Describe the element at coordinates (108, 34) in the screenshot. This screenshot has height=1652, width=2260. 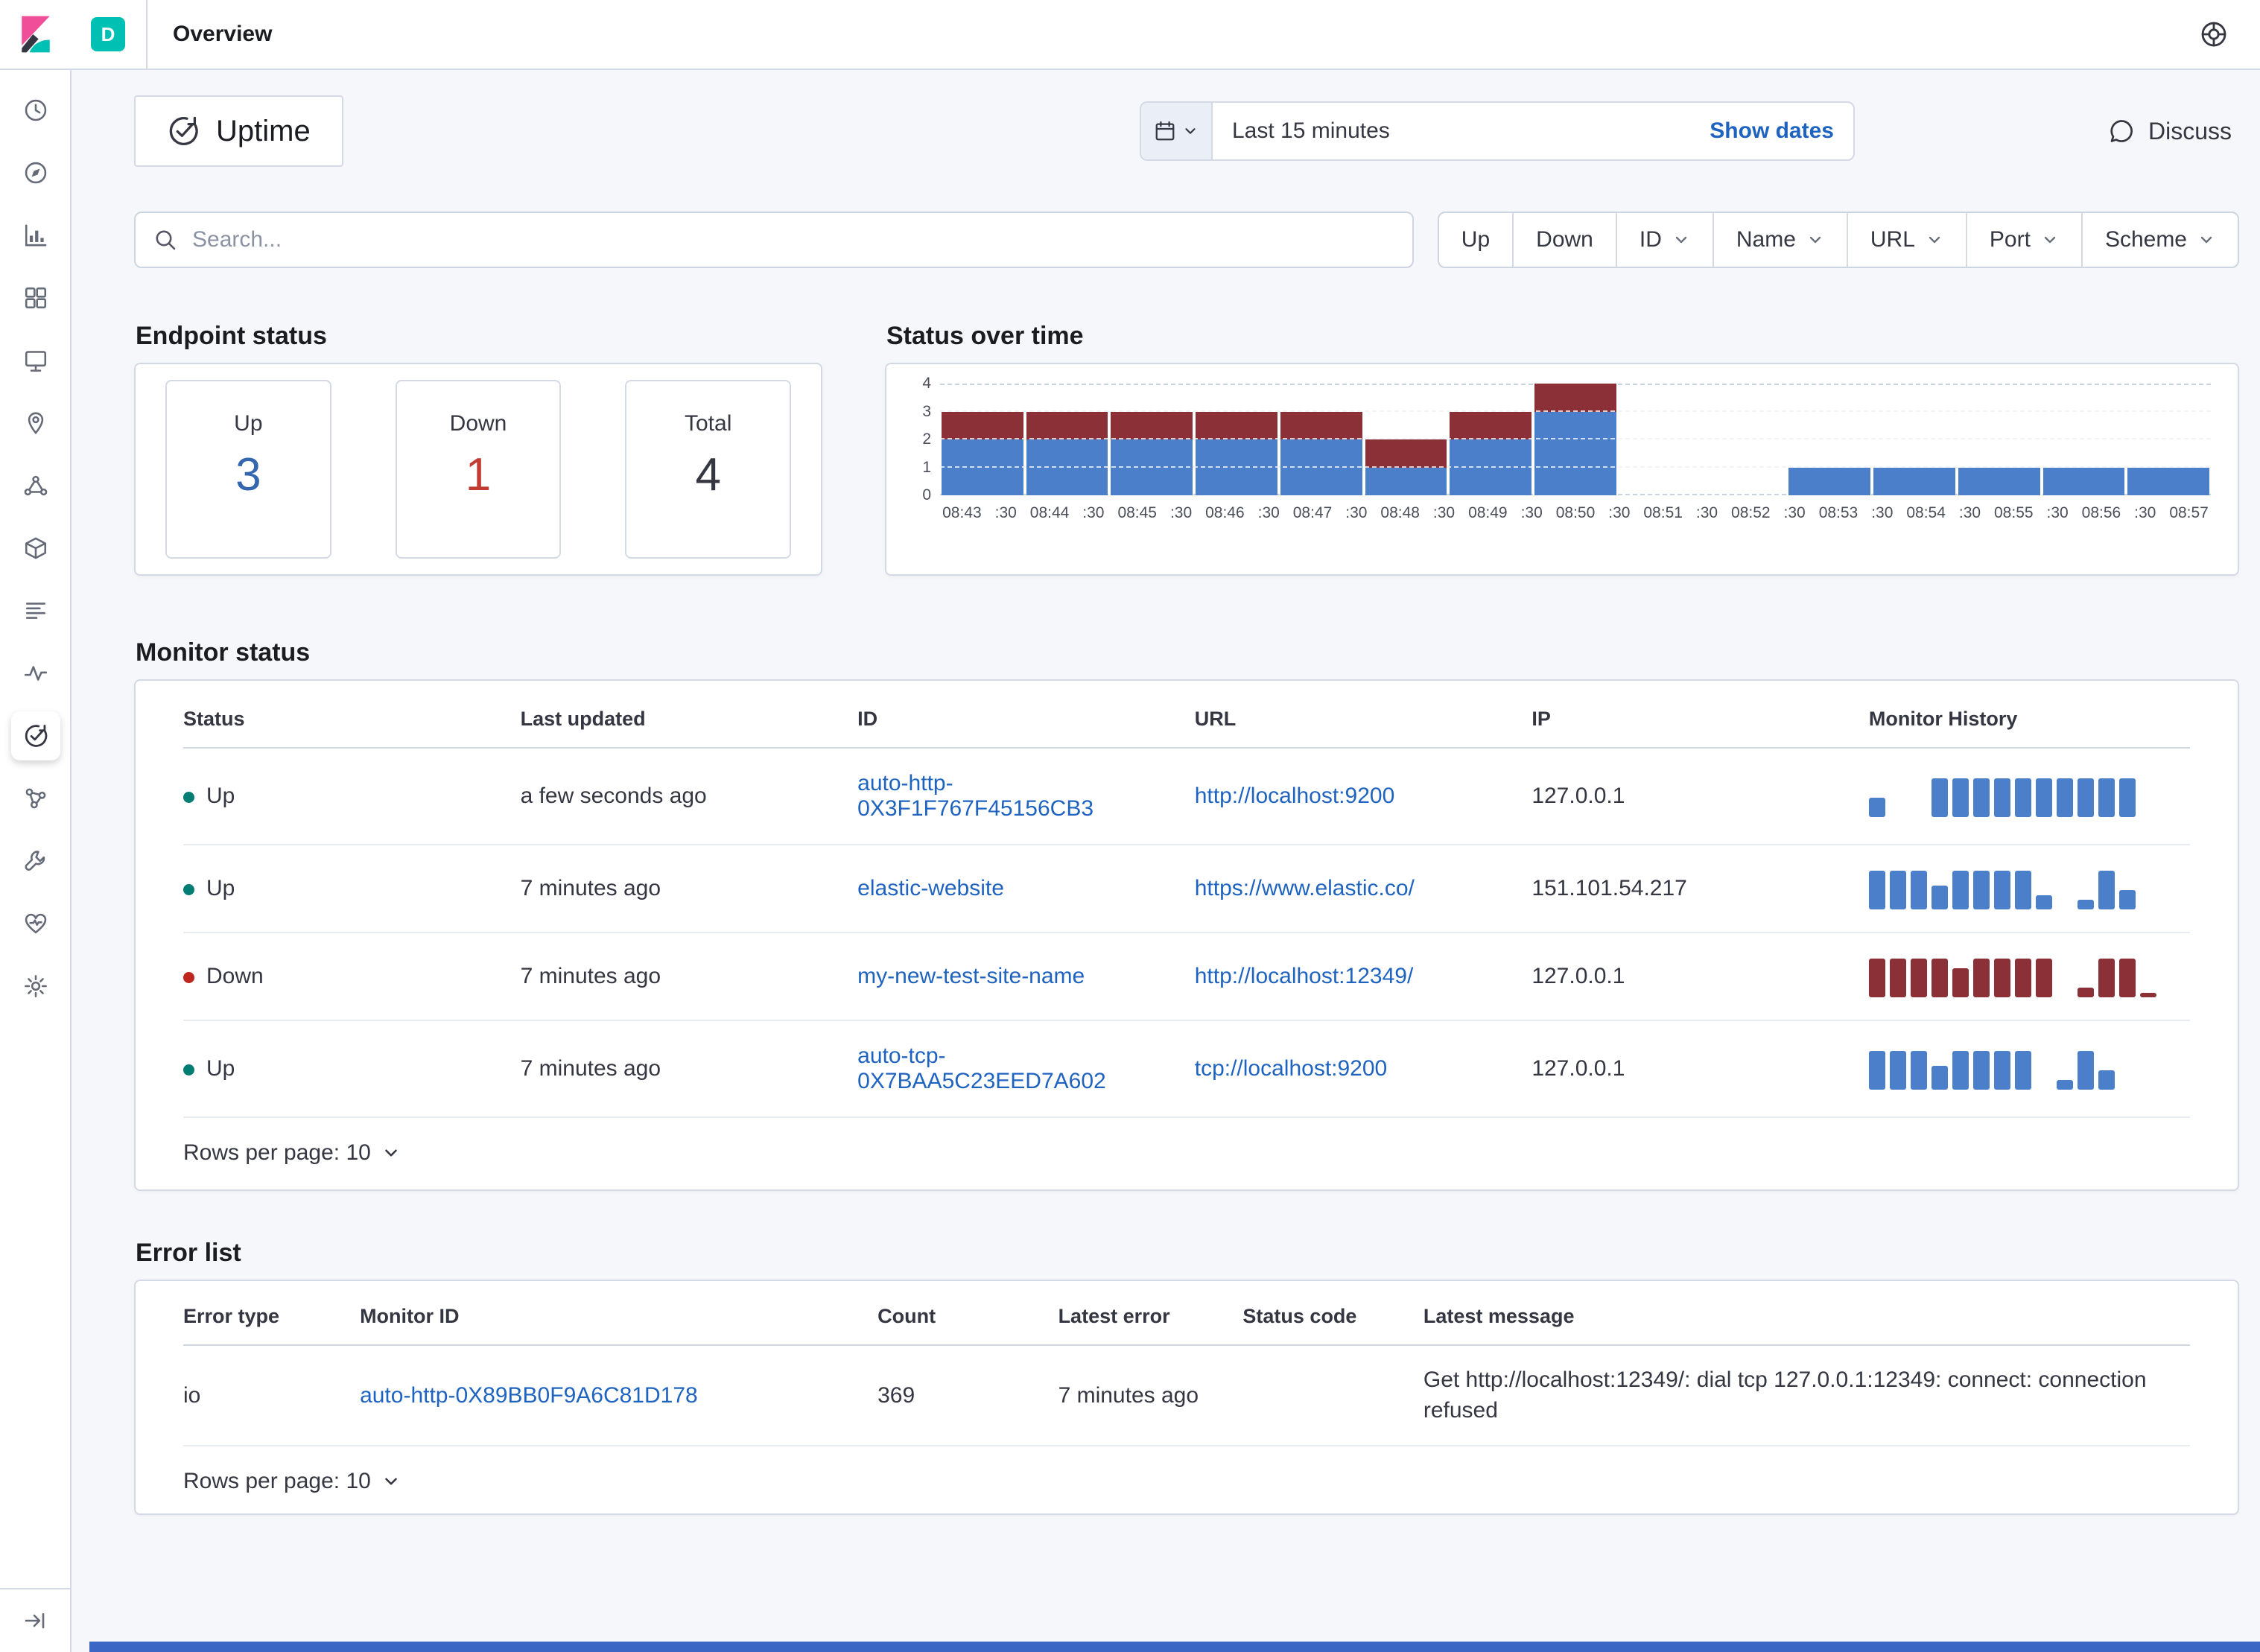
I see `space-avatar: D` at that location.